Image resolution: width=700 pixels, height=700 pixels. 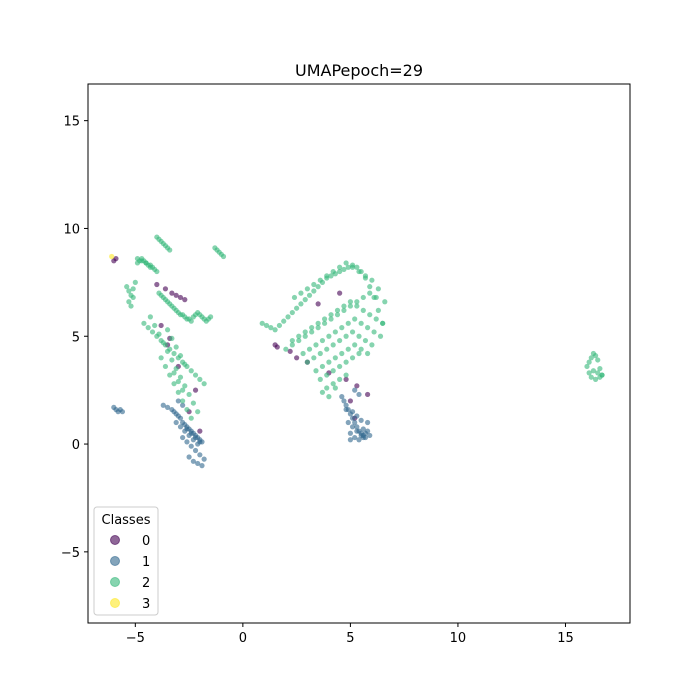 What do you see at coordinates (76, 445) in the screenshot?
I see `y-tick-label: 0` at bounding box center [76, 445].